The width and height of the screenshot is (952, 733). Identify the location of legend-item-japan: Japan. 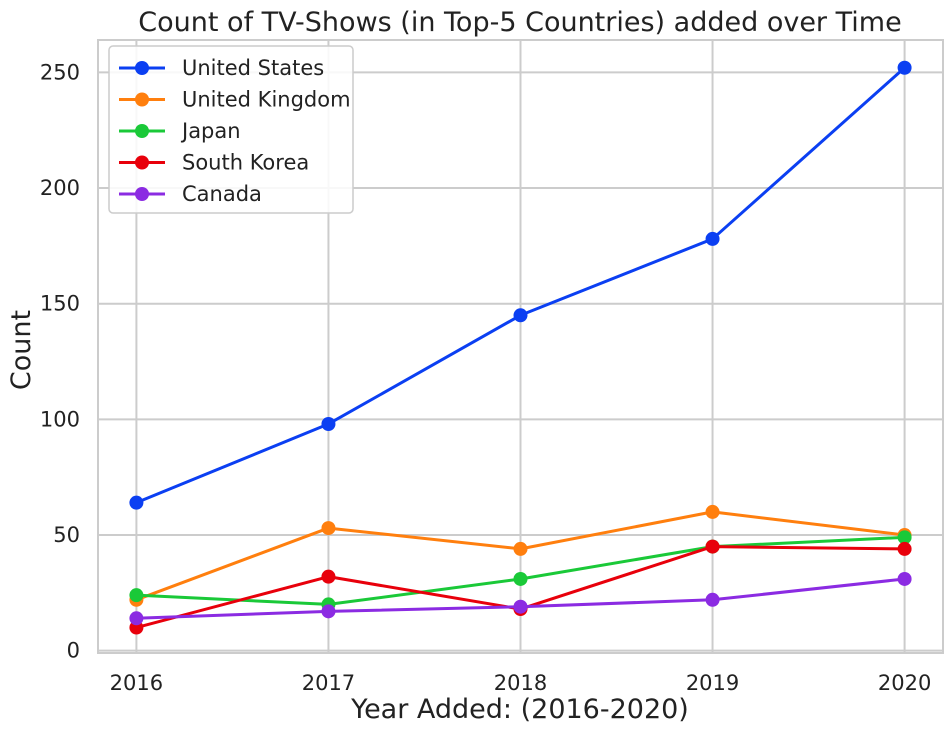
(180, 131).